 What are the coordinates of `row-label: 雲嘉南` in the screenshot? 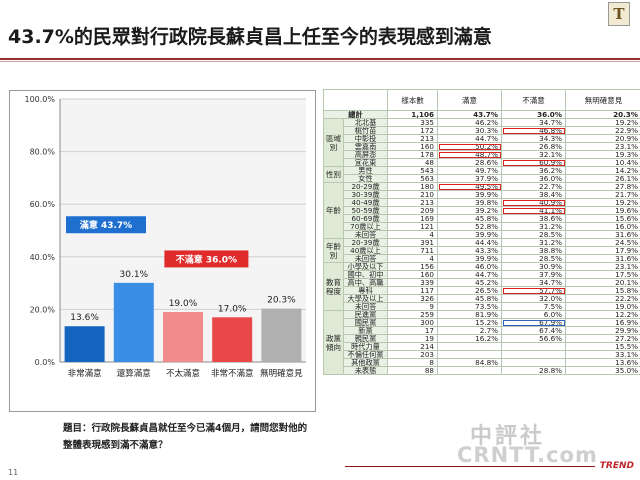 It's located at (365, 146).